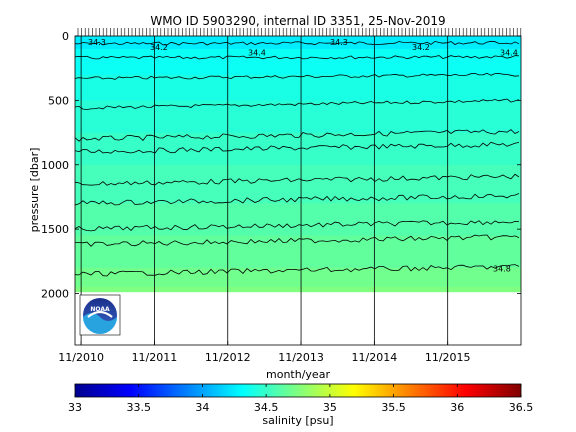 The image size is (576, 432). I want to click on no-data-region, so click(298, 318).